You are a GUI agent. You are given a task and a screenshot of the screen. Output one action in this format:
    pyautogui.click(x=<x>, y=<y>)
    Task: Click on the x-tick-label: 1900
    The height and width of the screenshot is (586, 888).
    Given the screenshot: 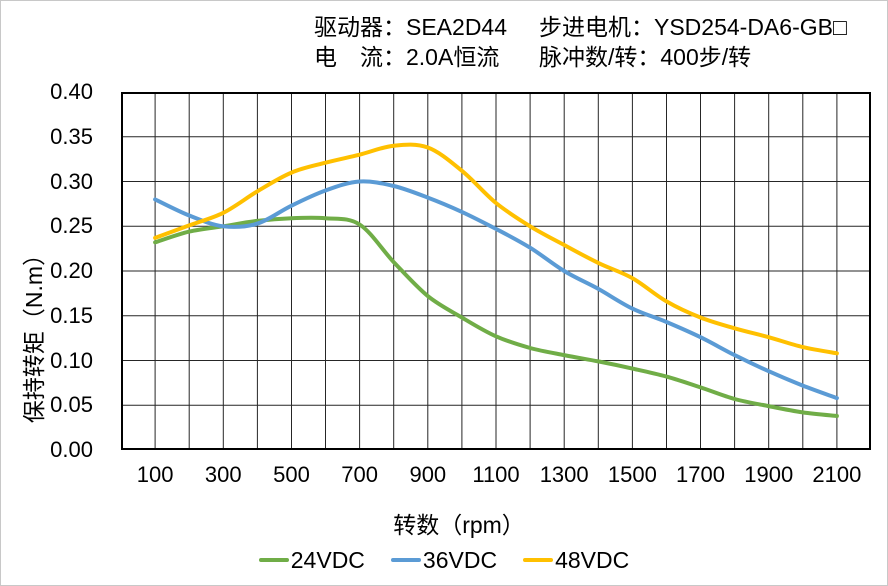 What is the action you would take?
    pyautogui.click(x=769, y=474)
    